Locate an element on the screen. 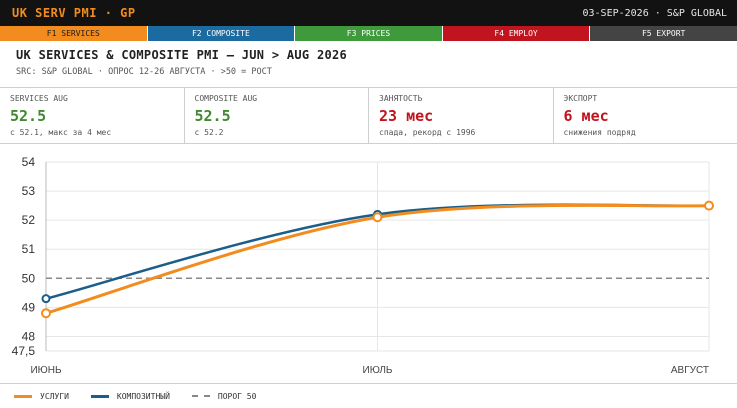  legend-label: ПОРОГ 50 is located at coordinates (237, 396).